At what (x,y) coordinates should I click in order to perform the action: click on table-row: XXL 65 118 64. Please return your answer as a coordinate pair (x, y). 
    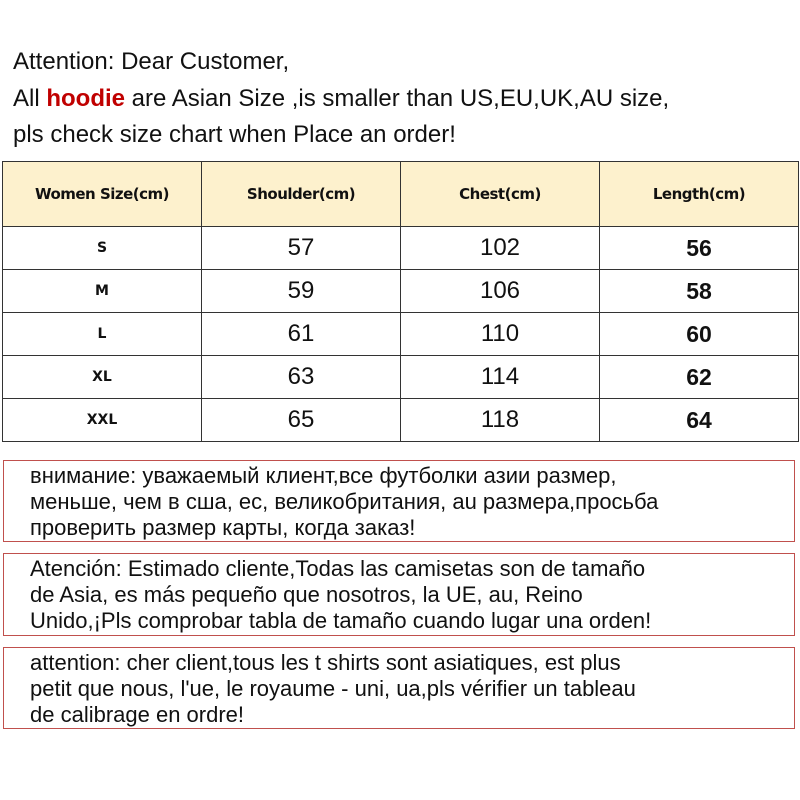
    Looking at the image, I should click on (400, 420).